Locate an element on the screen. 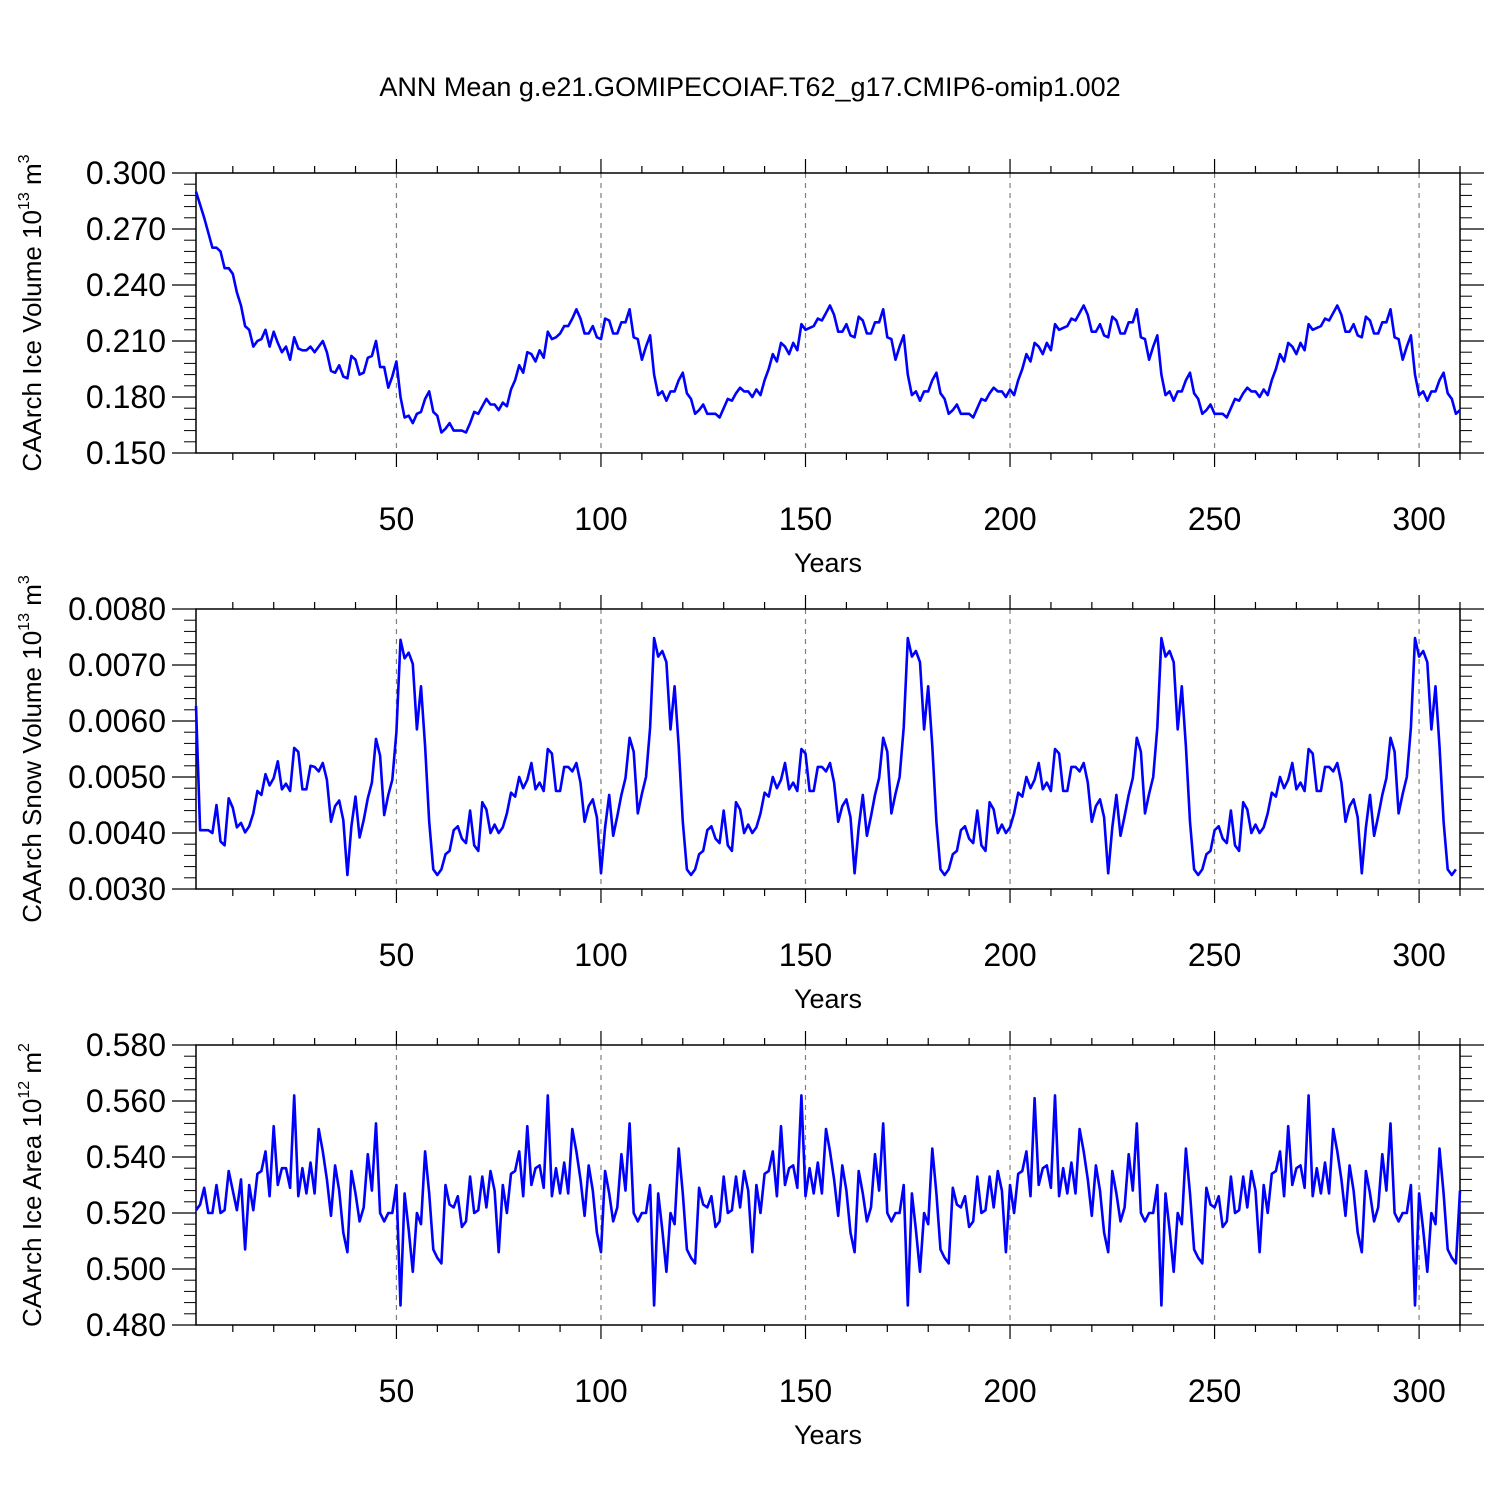  y-tick-label: 0.0050 is located at coordinates (117, 777).